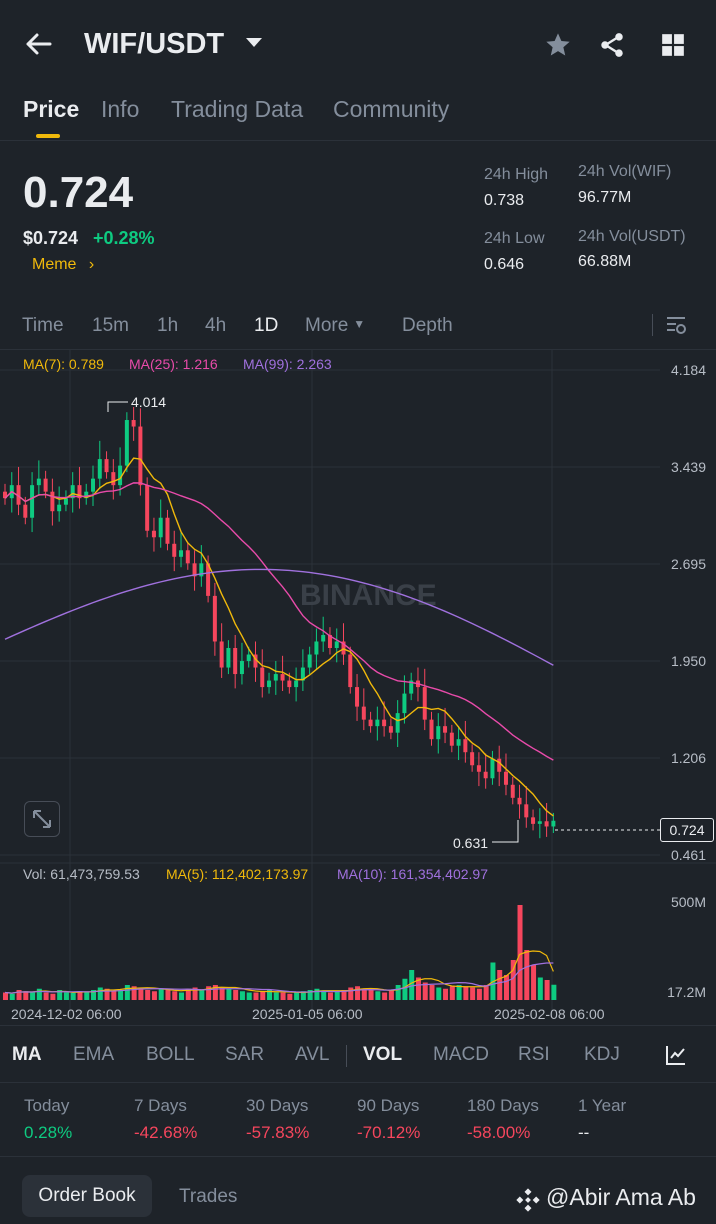  I want to click on tab-price: Price, so click(51, 109).